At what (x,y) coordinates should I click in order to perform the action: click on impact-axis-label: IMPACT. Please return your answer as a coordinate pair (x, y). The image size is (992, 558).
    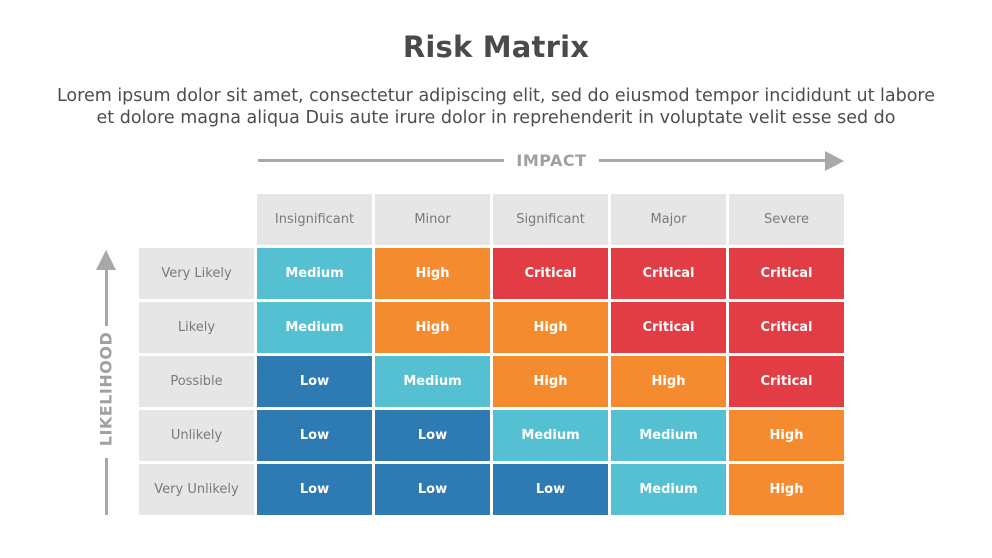
    Looking at the image, I should click on (551, 160).